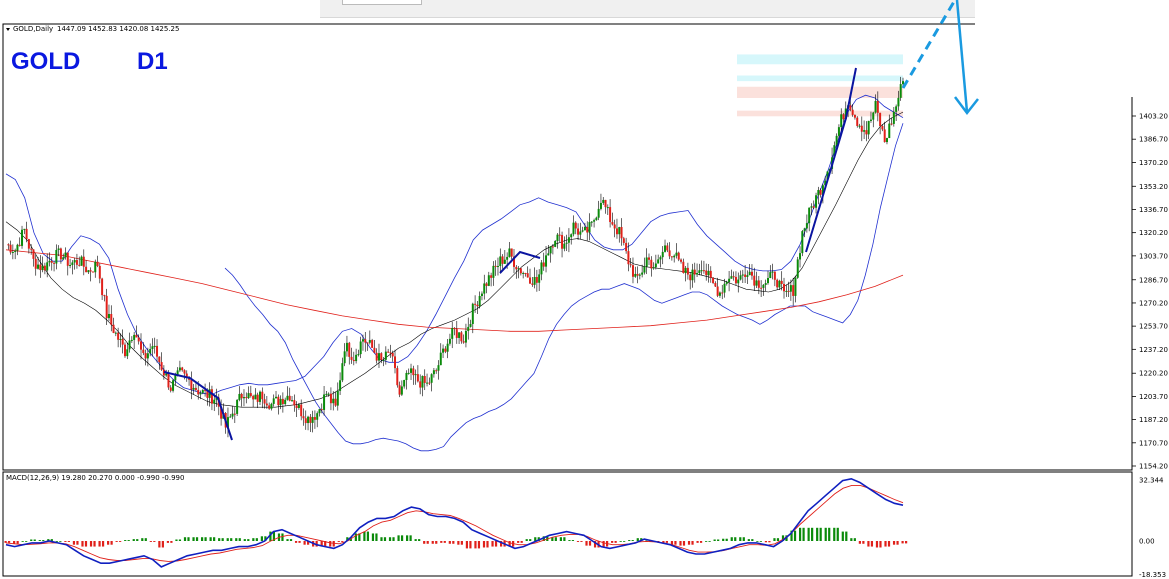 The height and width of the screenshot is (579, 1169). What do you see at coordinates (152, 61) in the screenshot?
I see `chart-title-timeframe: D1` at bounding box center [152, 61].